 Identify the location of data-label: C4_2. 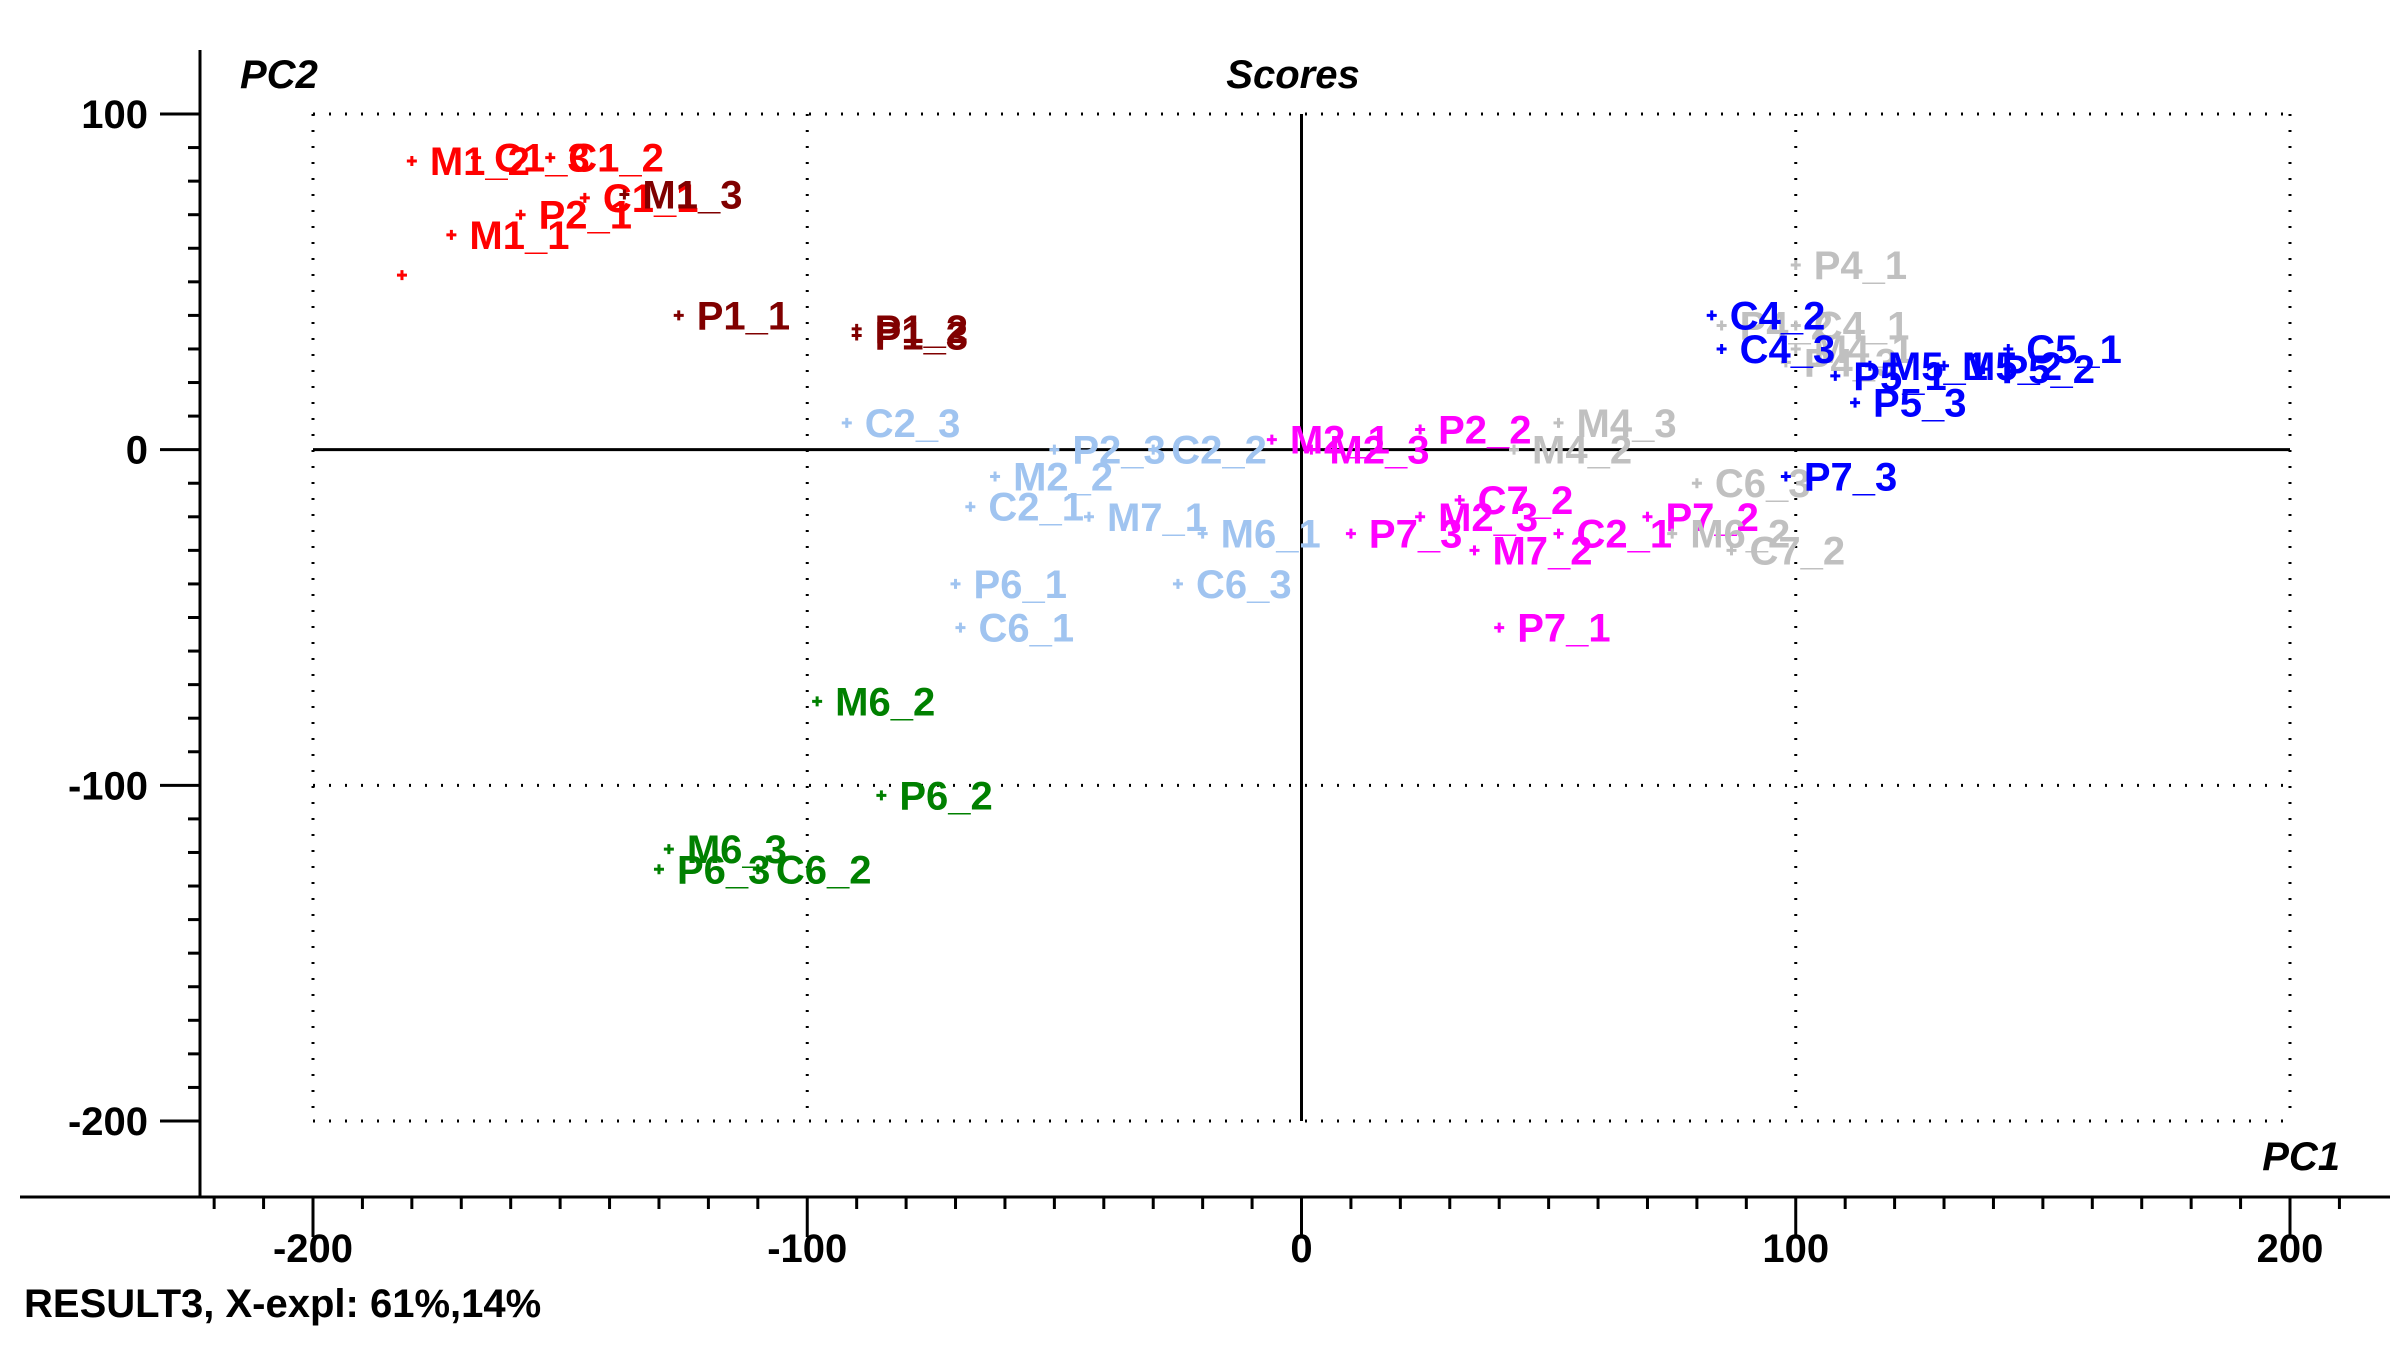
(1778, 316).